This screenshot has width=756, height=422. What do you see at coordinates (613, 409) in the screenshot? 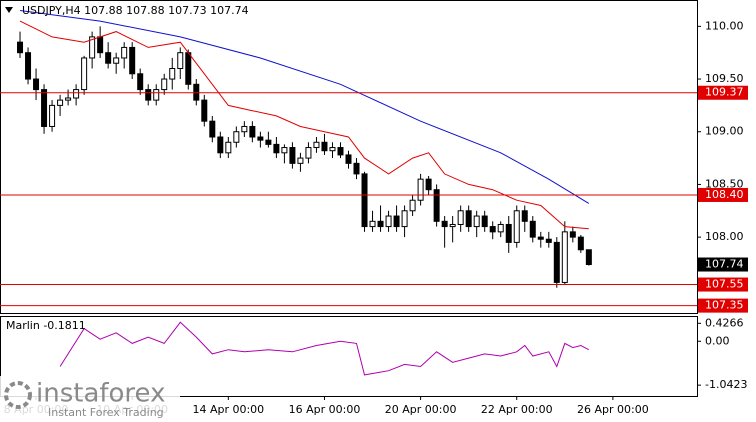
I see `x-tick-label: 26 Apr 00:00` at bounding box center [613, 409].